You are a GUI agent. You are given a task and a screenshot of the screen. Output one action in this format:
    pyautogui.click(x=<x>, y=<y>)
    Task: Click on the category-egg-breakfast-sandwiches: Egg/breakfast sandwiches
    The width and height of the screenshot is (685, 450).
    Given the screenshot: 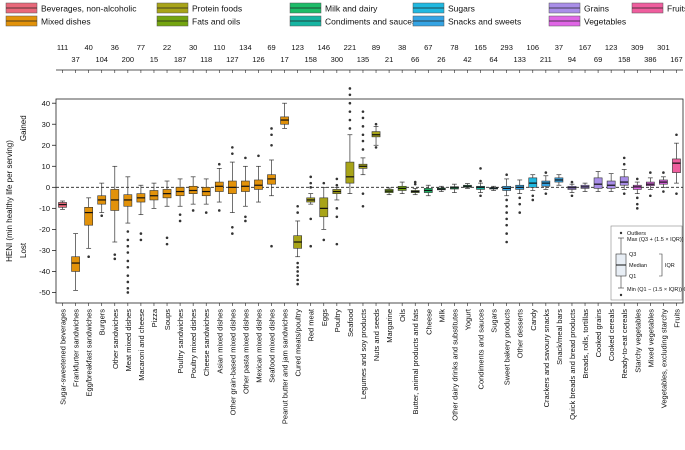 What is the action you would take?
    pyautogui.click(x=89, y=353)
    